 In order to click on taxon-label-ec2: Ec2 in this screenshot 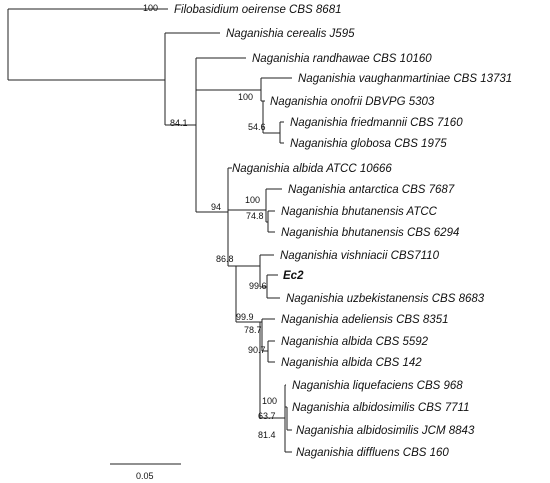, I will do `click(293, 276)`.